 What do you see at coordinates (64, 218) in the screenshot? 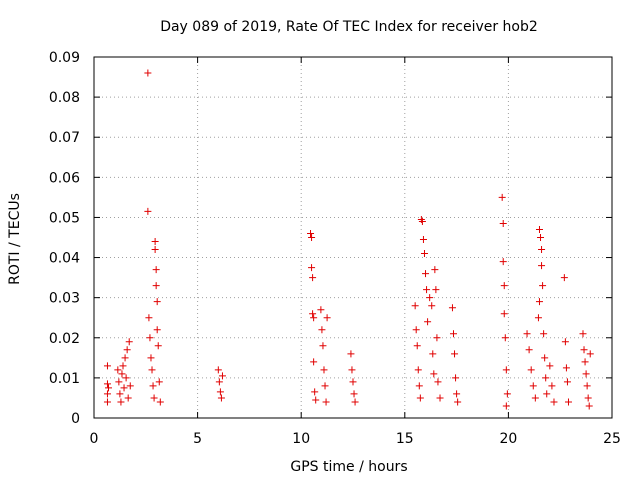
I see `y-tick-label: 0.05` at bounding box center [64, 218].